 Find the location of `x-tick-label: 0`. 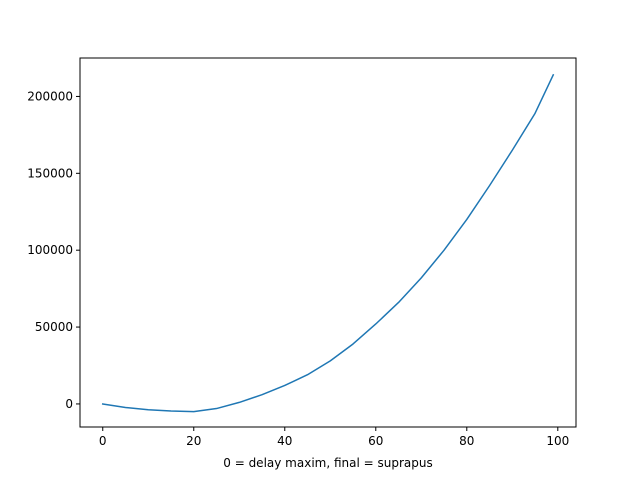

x-tick-label: 0 is located at coordinates (103, 441).